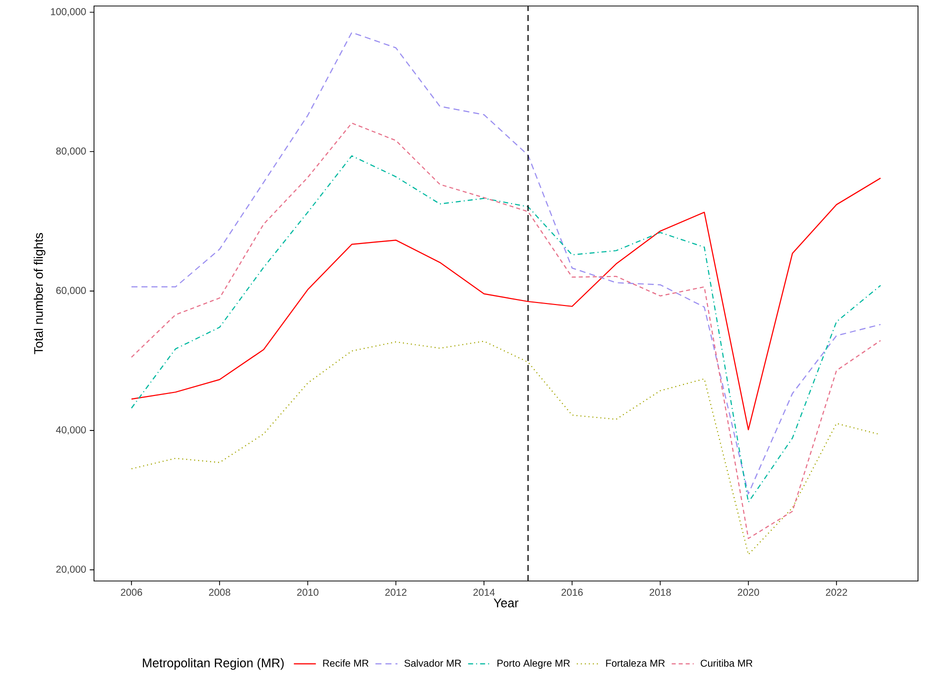 This screenshot has width=936, height=679. Describe the element at coordinates (484, 592) in the screenshot. I see `x-tick-label: 2014` at that location.